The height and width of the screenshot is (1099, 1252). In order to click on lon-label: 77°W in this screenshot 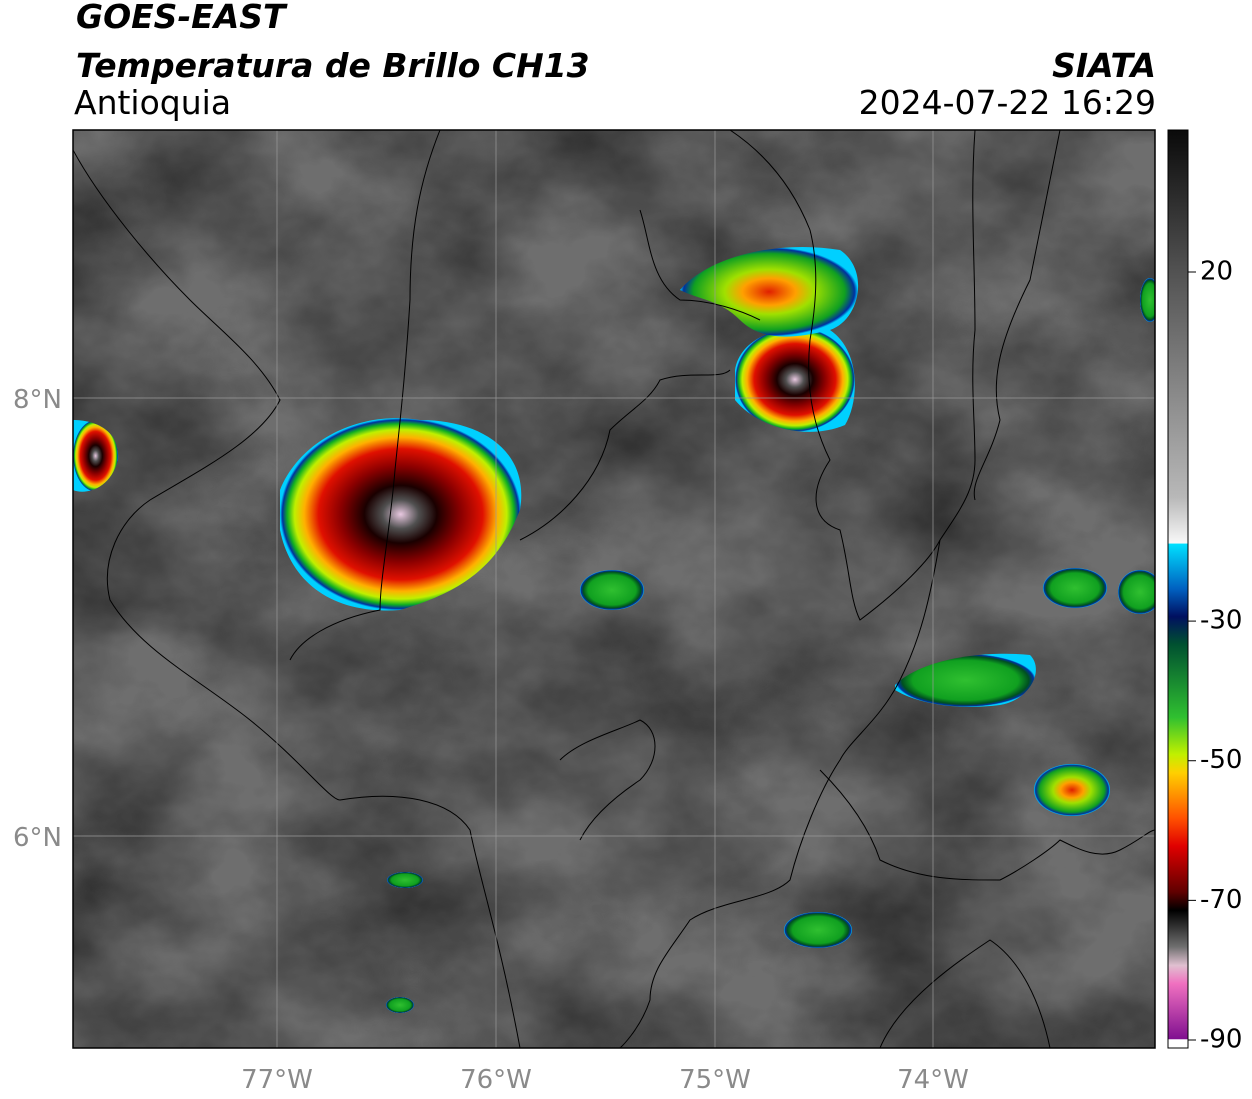, I will do `click(277, 1080)`.